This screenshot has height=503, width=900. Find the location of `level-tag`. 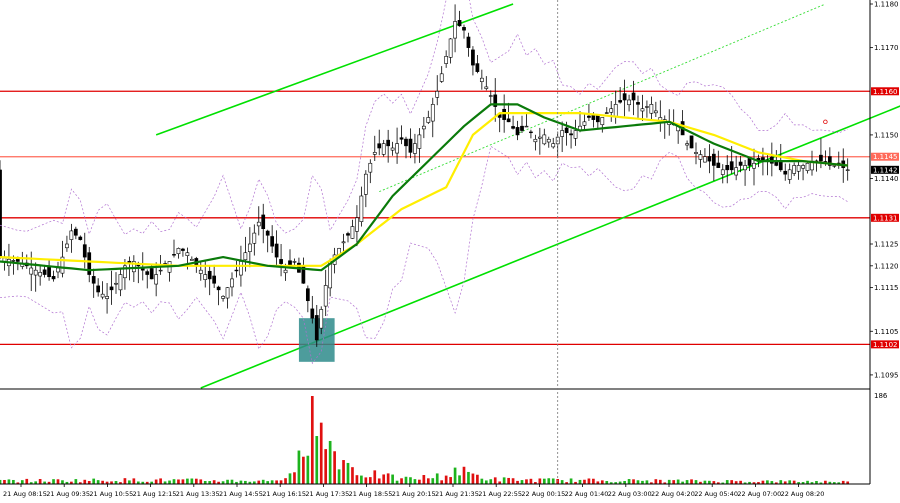

level-tag is located at coordinates (885, 344).